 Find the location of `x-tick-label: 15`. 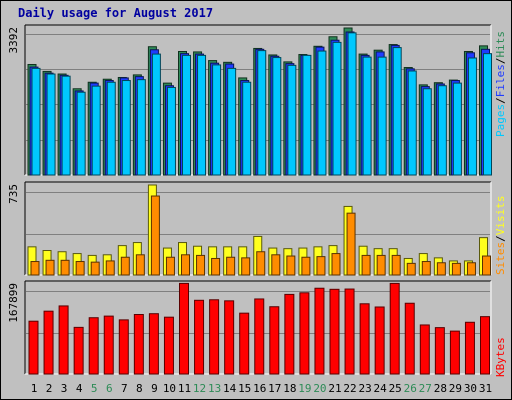

x-tick-label: 15 is located at coordinates (244, 388).